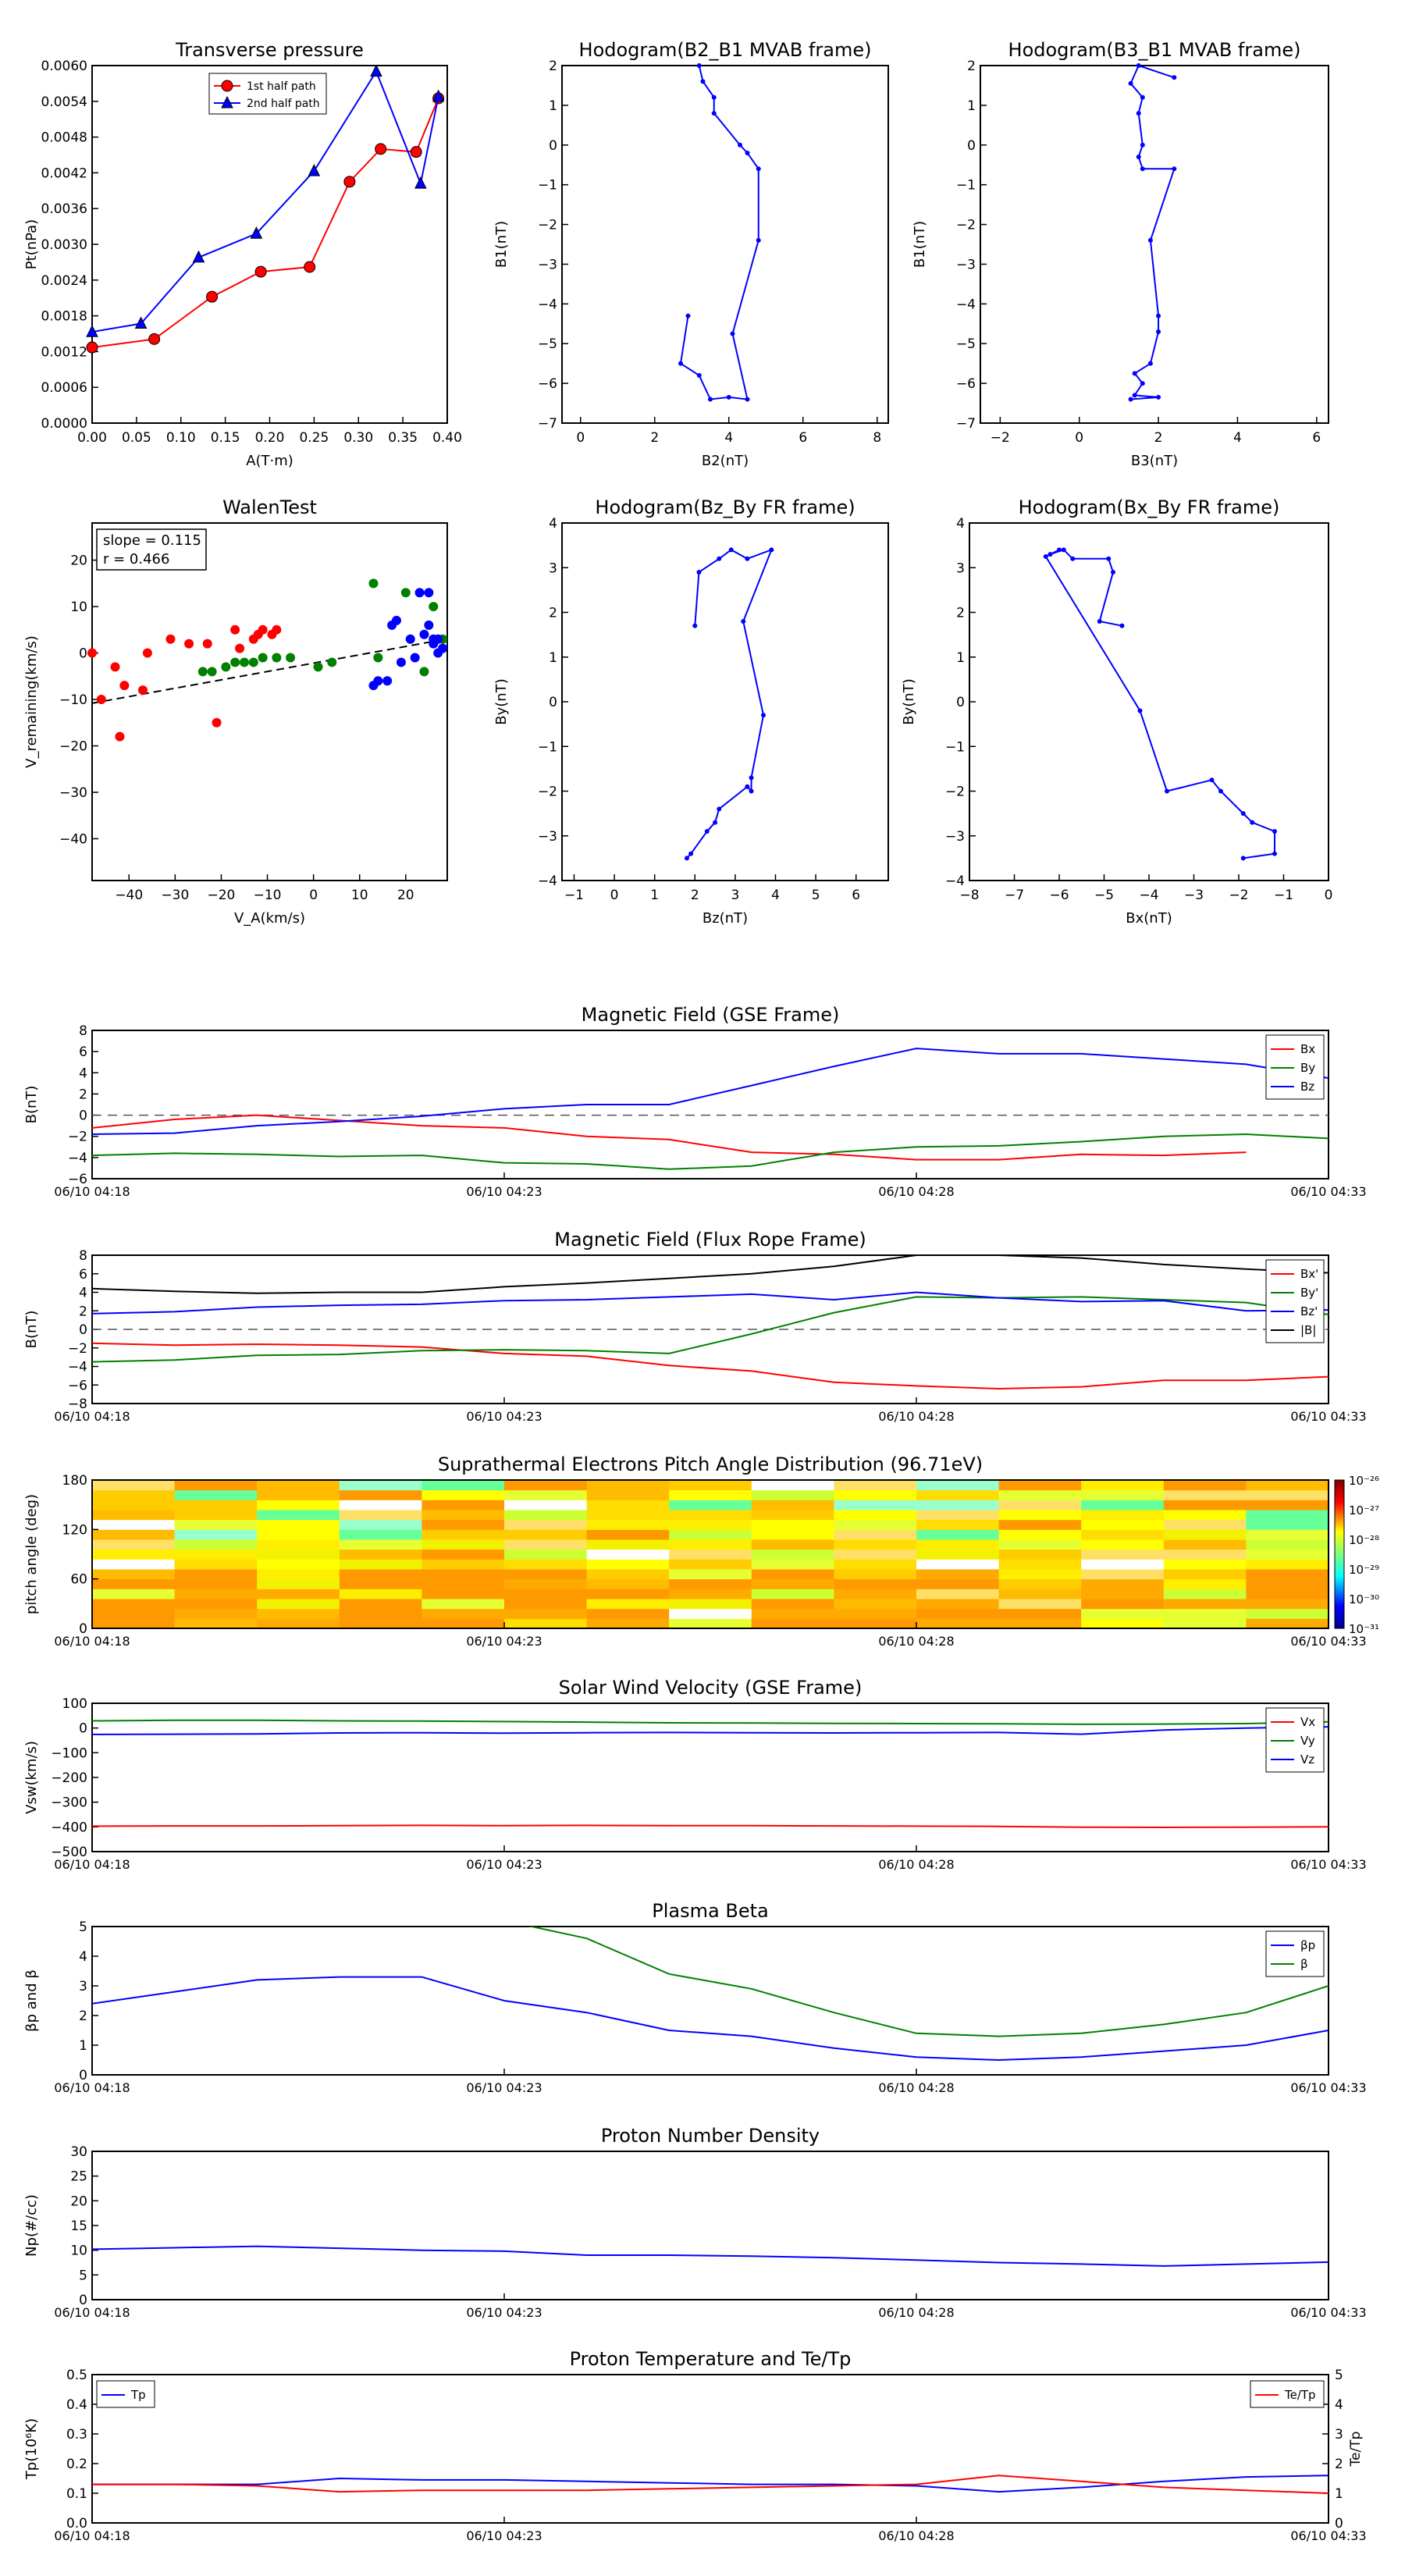 The width and height of the screenshot is (1405, 2576). I want to click on time-tick-label: 06/10 04:18, so click(92, 1191).